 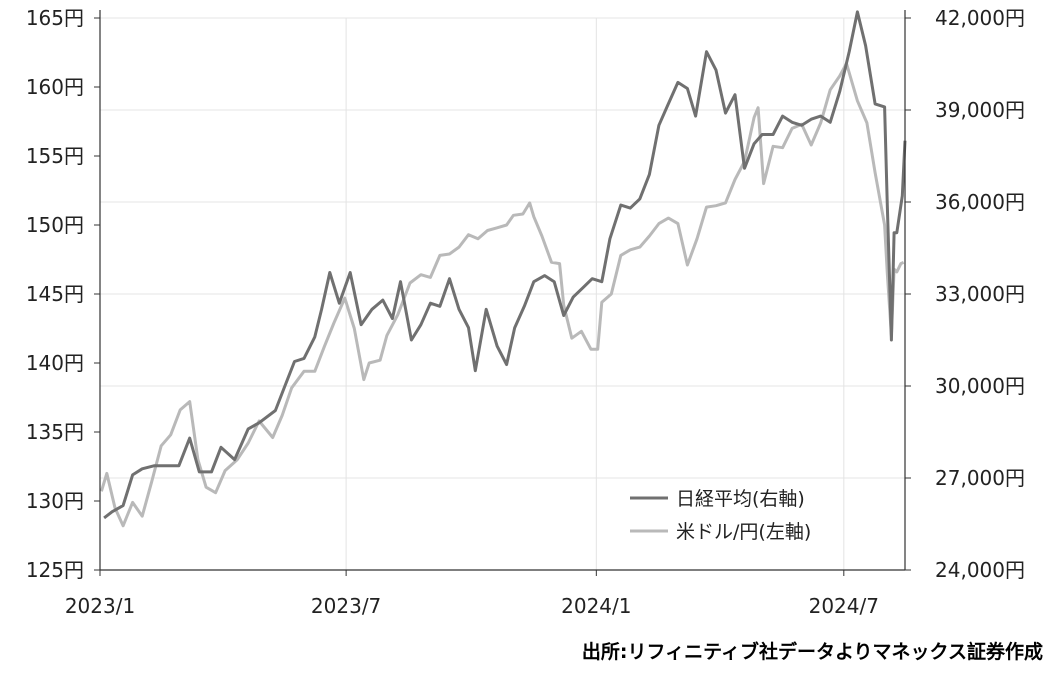 What do you see at coordinates (980, 294) in the screenshot?
I see `right-tick-label: 33,000円` at bounding box center [980, 294].